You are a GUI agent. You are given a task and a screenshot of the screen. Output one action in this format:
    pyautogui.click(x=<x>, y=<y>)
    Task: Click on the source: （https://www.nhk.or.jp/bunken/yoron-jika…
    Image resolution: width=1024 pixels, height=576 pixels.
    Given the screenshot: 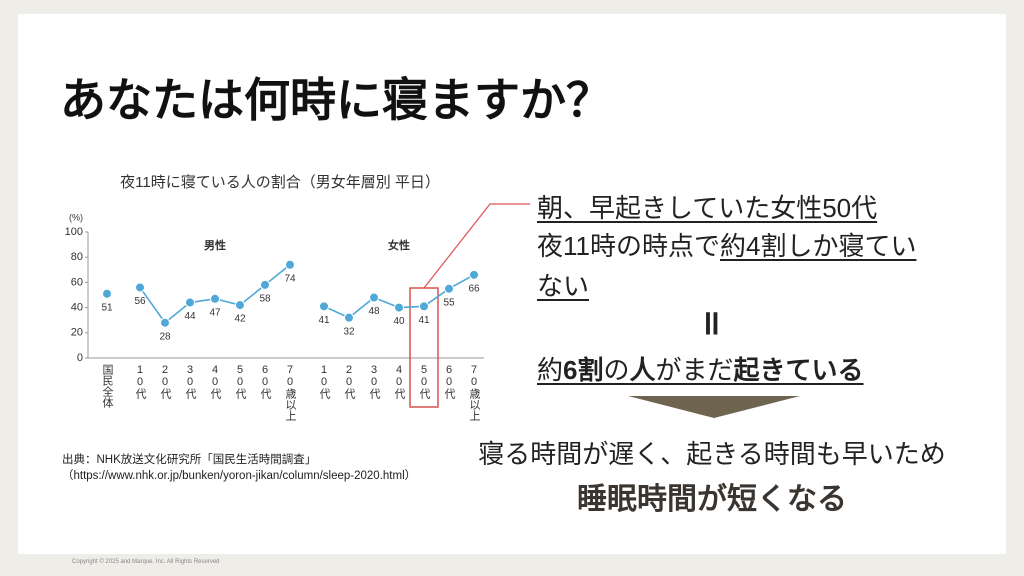 What is the action you would take?
    pyautogui.click(x=239, y=476)
    